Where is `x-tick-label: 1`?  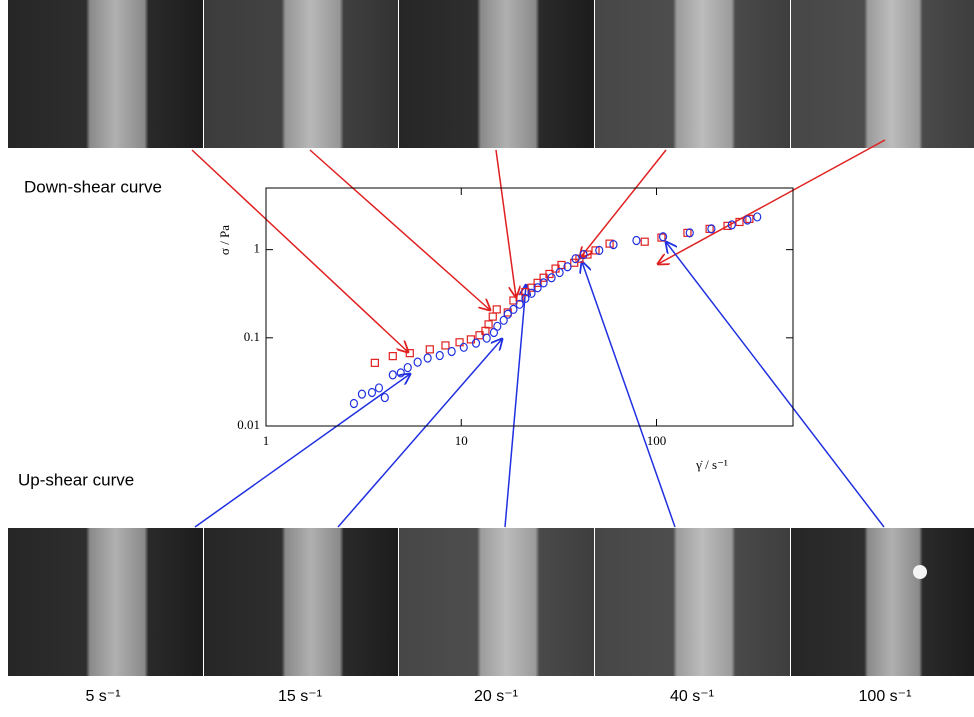 x-tick-label: 1 is located at coordinates (266, 440).